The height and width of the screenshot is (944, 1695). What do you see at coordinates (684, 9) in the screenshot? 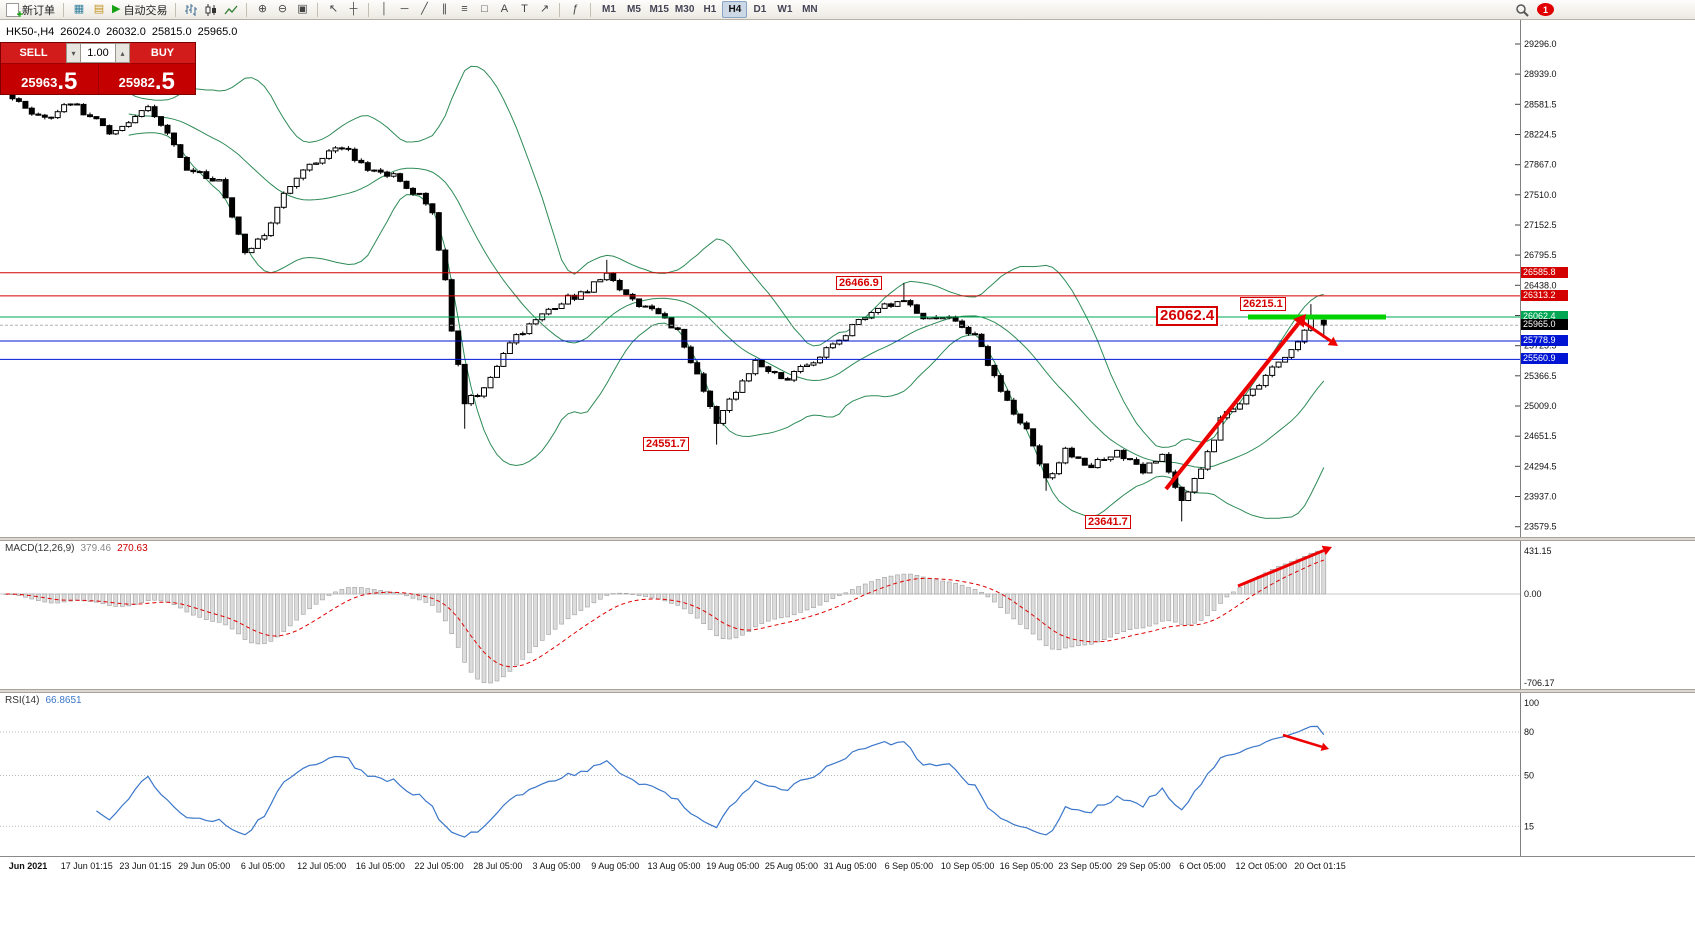
I see `timeframe-m30: M30` at bounding box center [684, 9].